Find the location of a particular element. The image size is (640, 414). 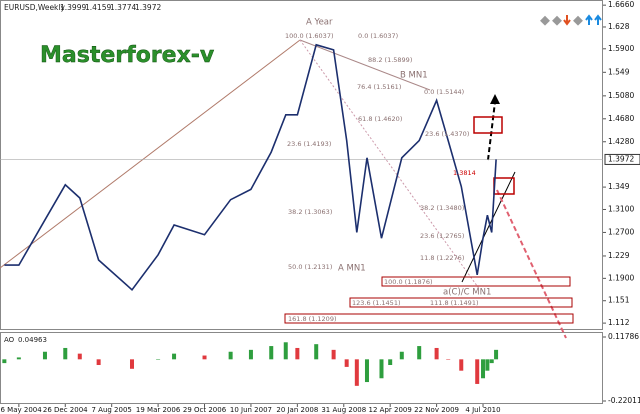

fib-label: 161.8 (1.1209) is located at coordinates (312, 319).